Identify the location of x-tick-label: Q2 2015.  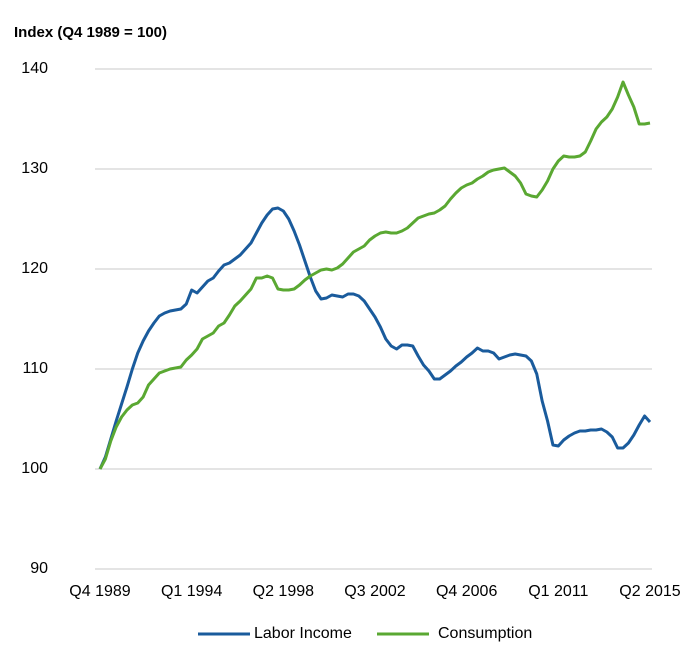
(649, 591).